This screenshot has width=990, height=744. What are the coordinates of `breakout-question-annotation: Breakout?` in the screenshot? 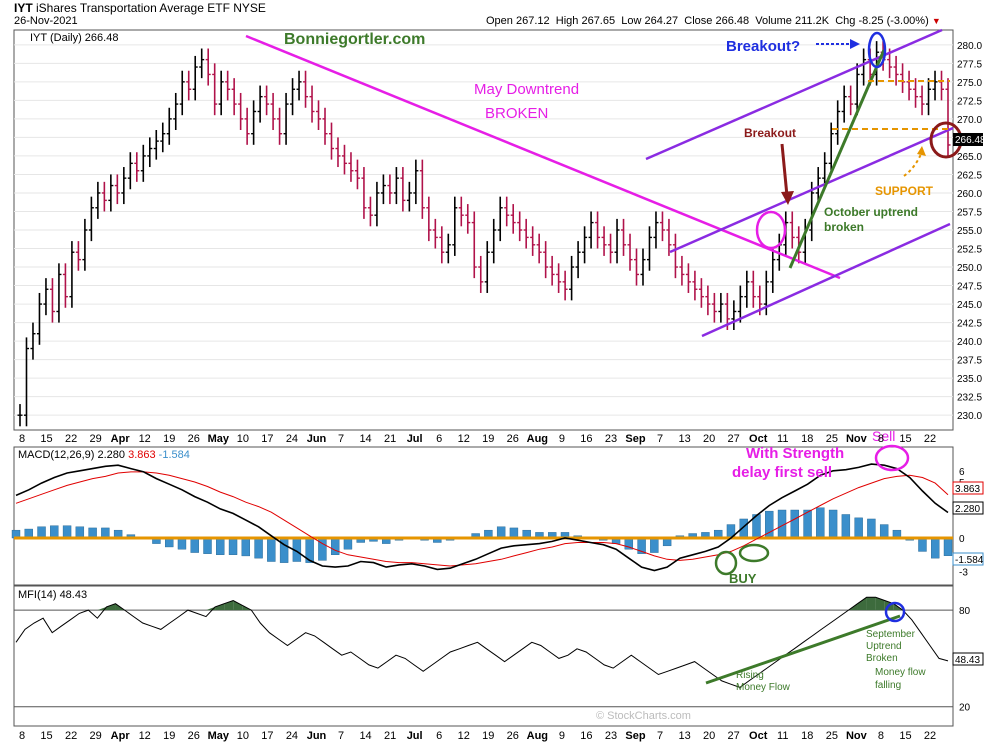 It's located at (763, 46).